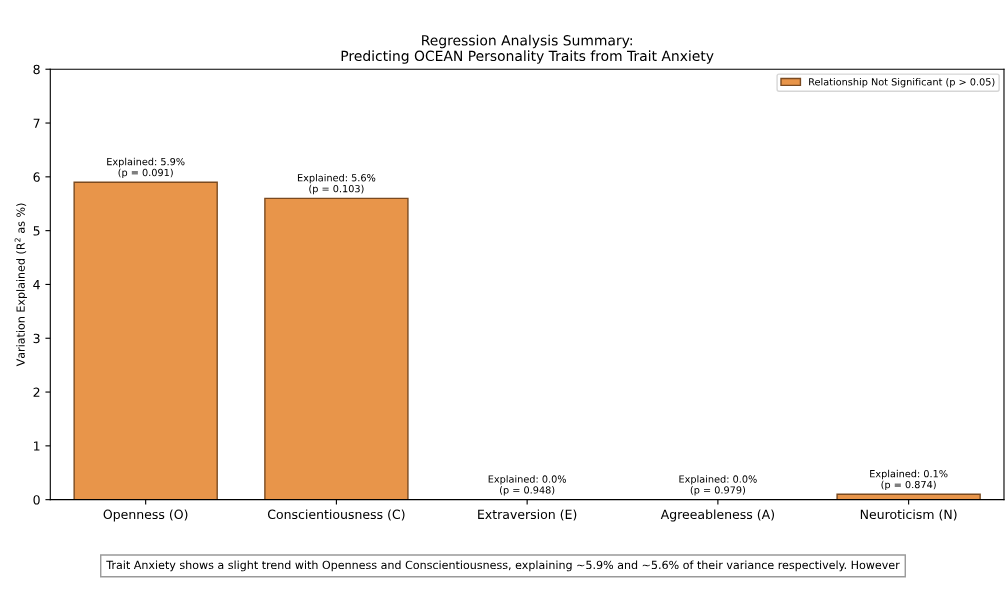  What do you see at coordinates (717, 515) in the screenshot?
I see `x-tick-label: Agreeableness (A)` at bounding box center [717, 515].